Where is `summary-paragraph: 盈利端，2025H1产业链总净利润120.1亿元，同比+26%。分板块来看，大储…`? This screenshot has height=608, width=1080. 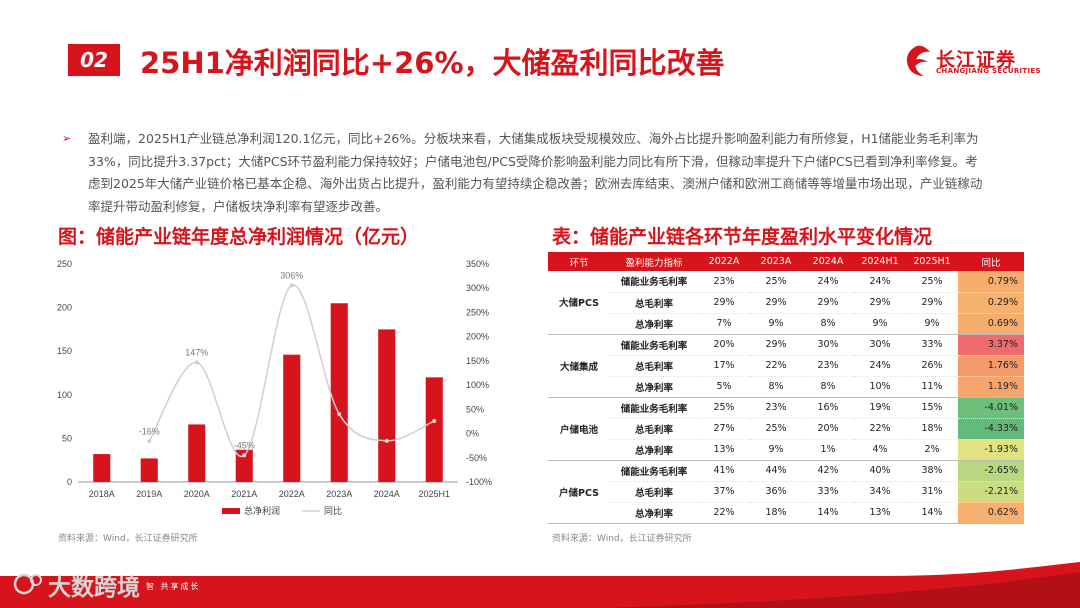 summary-paragraph: 盈利端，2025H1产业链总净利润120.1亿元，同比+26%。分板块来看，大储… is located at coordinates (535, 172).